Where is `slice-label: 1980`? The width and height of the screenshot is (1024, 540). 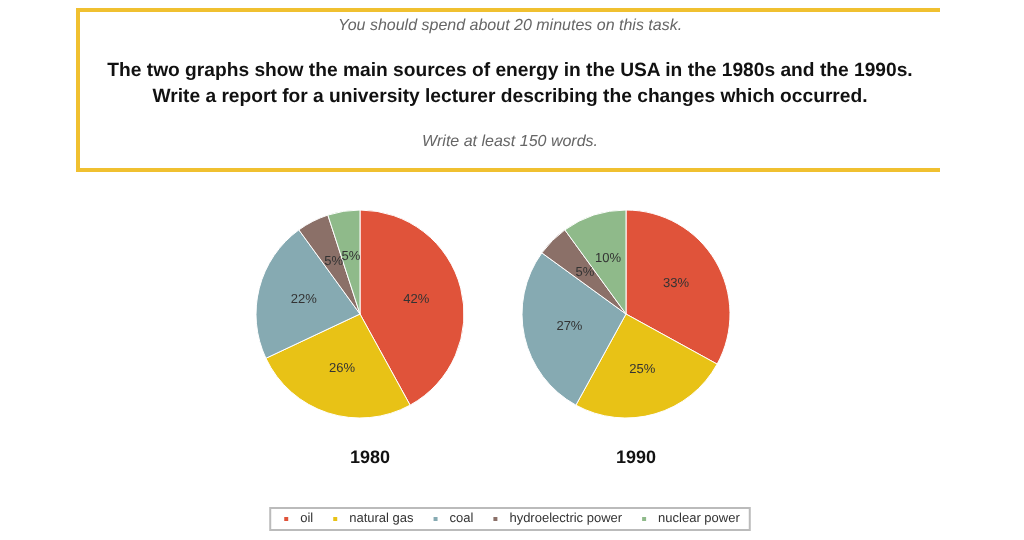
slice-label: 1980 is located at coordinates (370, 457).